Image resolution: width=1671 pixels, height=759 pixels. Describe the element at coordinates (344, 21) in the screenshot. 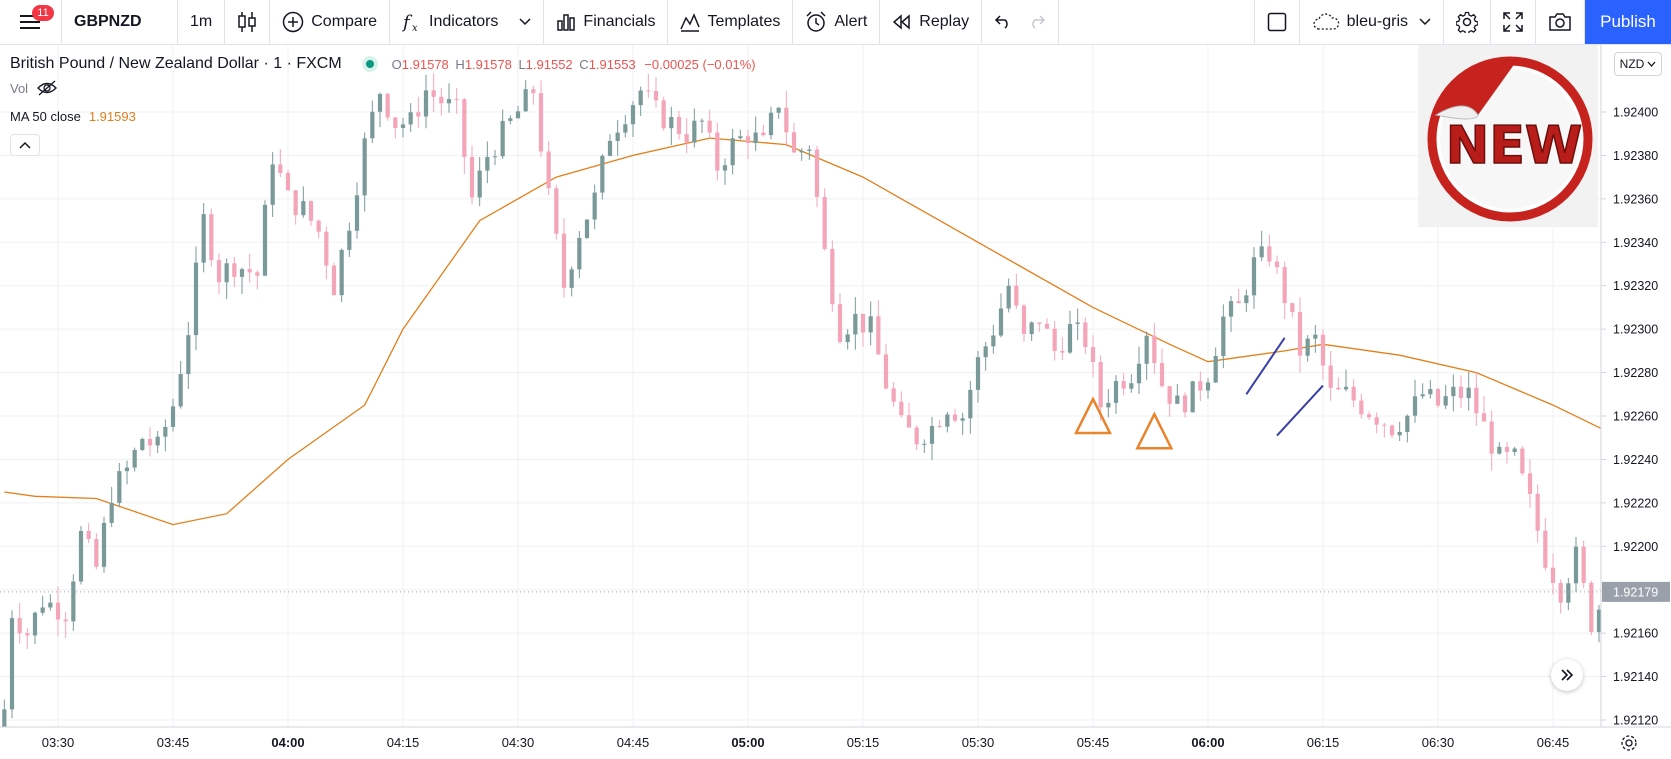

I see `compare-label: Compare` at that location.